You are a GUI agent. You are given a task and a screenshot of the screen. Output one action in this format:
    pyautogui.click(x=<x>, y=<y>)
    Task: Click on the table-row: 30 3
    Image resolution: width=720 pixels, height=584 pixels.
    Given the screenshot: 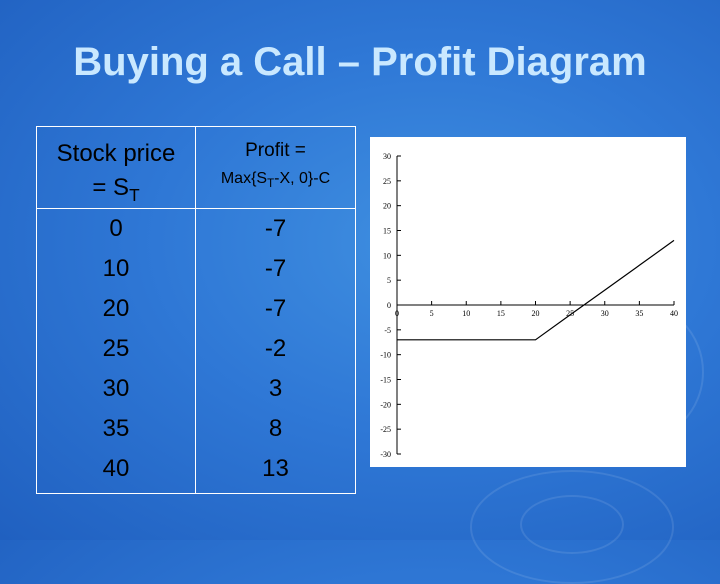 What is the action you would take?
    pyautogui.click(x=196, y=389)
    